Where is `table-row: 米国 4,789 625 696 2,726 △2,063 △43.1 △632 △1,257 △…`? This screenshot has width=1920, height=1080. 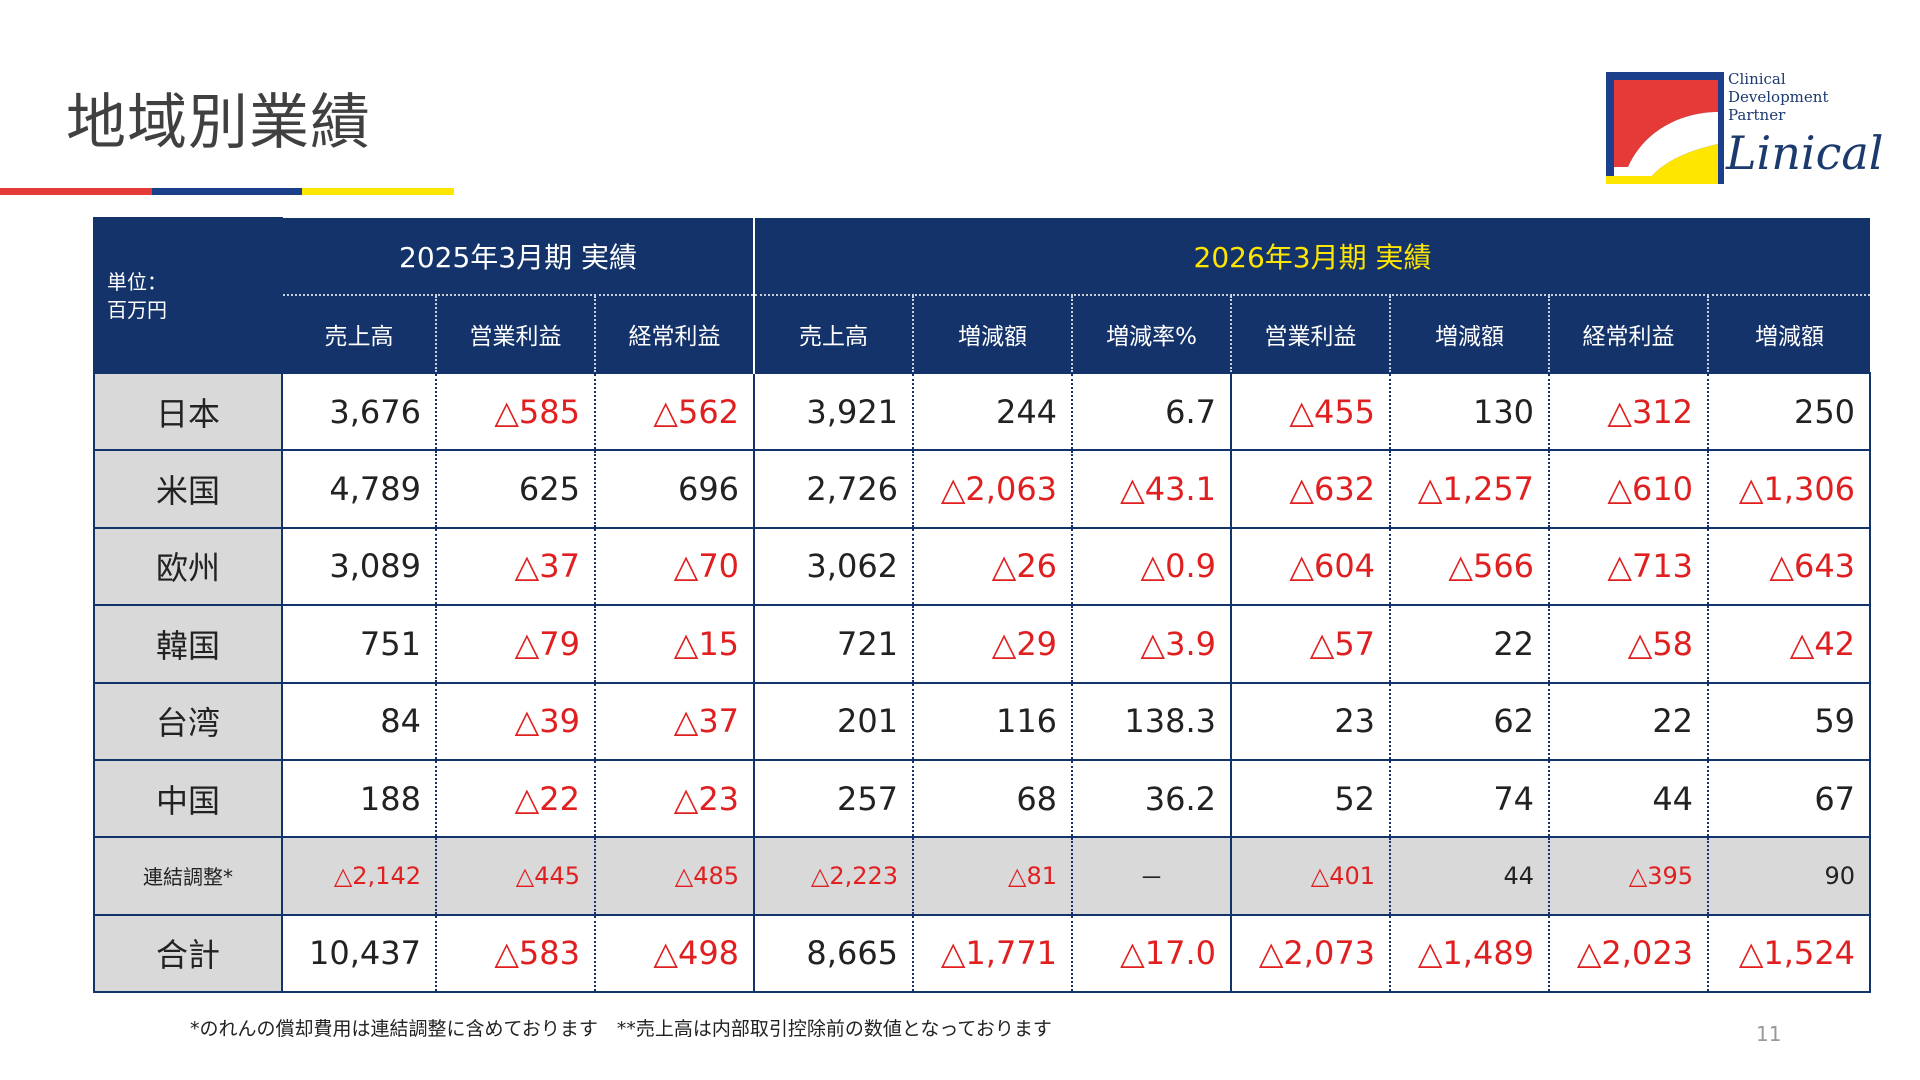
table-row: 米国 4,789 625 696 2,726 △2,063 △43.1 △632 △1,257 △… is located at coordinates (982, 489).